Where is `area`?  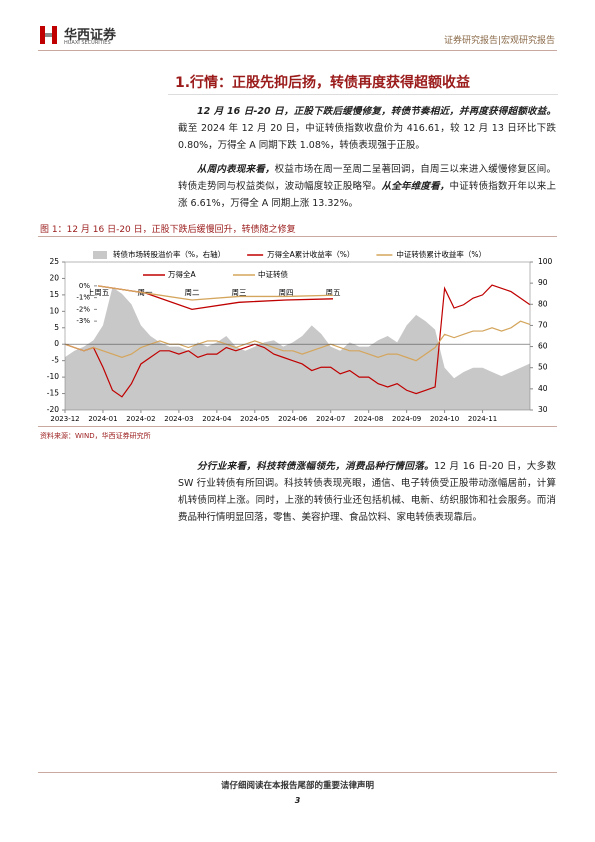
area is located at coordinates (297, 348).